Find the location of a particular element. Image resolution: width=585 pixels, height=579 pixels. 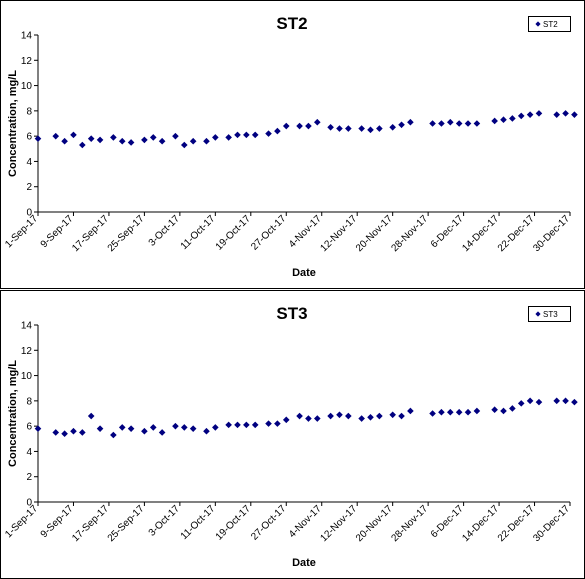

y-tick-label: 2 is located at coordinates (29, 477).